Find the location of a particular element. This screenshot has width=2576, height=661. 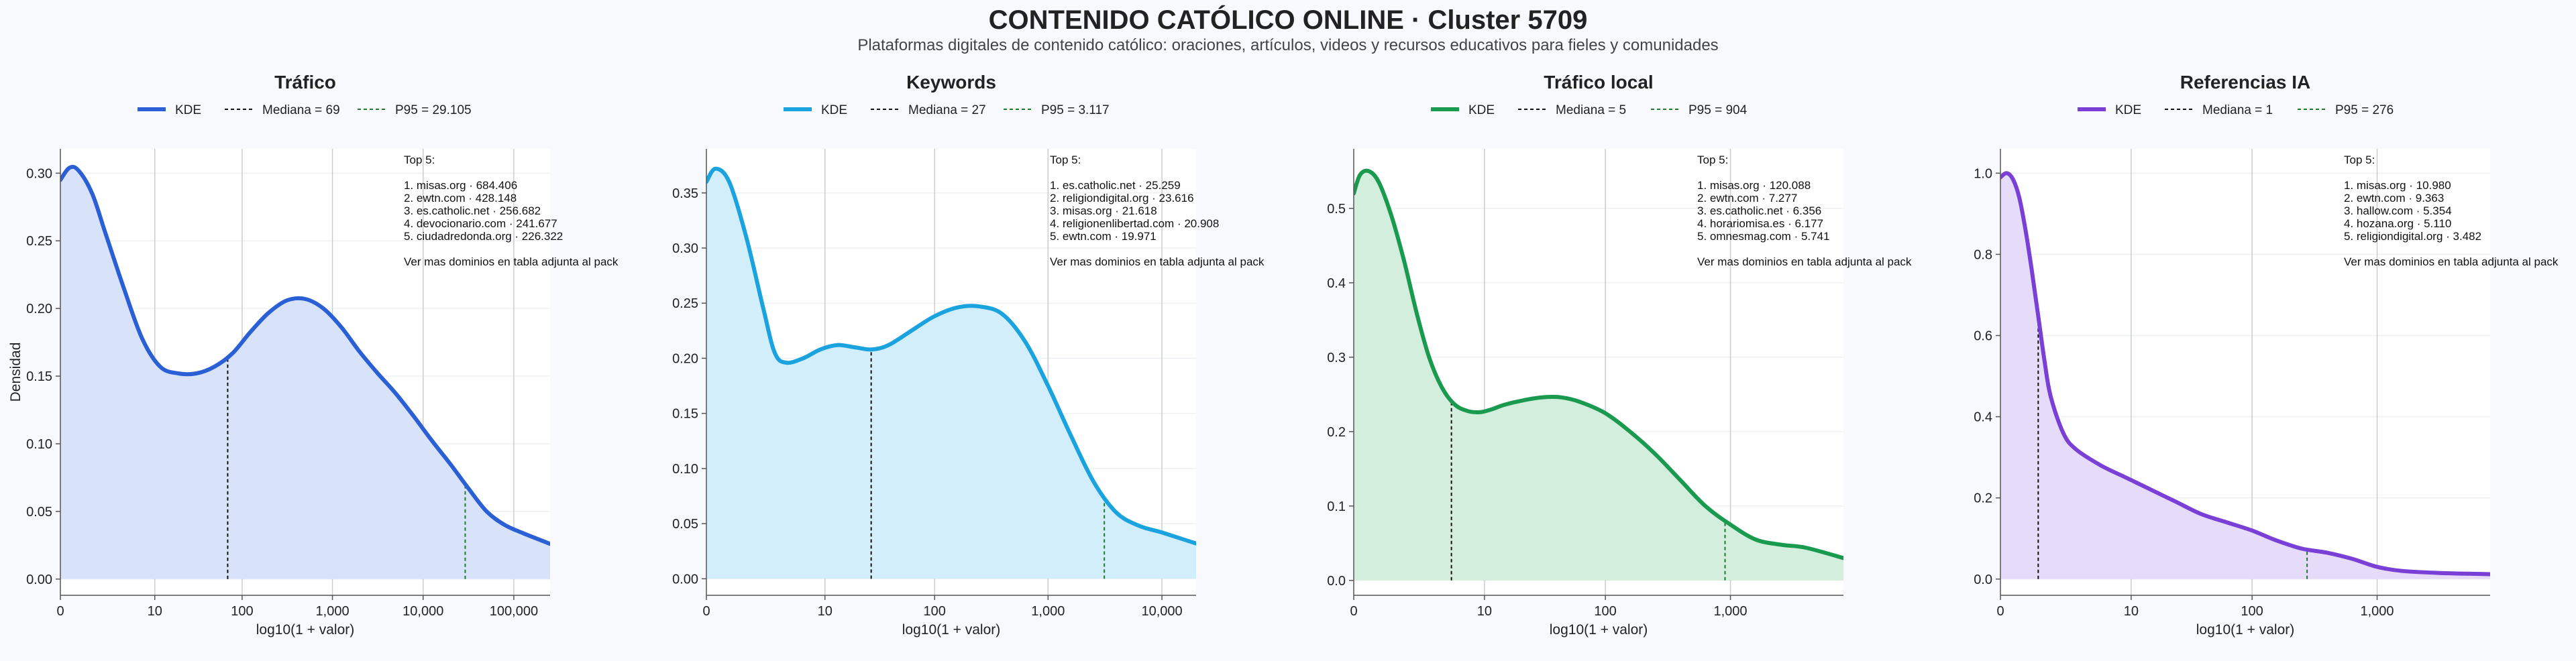

legend: KDE Mediana = 69 P95 = 29.105 is located at coordinates (305, 110).